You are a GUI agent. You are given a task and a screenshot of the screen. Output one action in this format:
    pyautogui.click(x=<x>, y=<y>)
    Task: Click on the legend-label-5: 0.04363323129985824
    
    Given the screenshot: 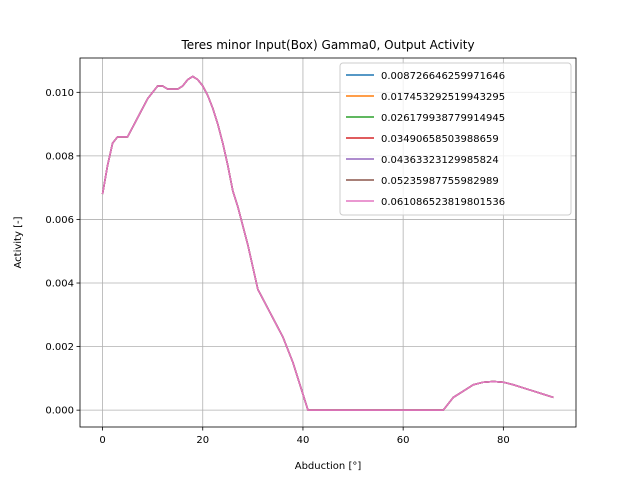 What is the action you would take?
    pyautogui.click(x=440, y=160)
    